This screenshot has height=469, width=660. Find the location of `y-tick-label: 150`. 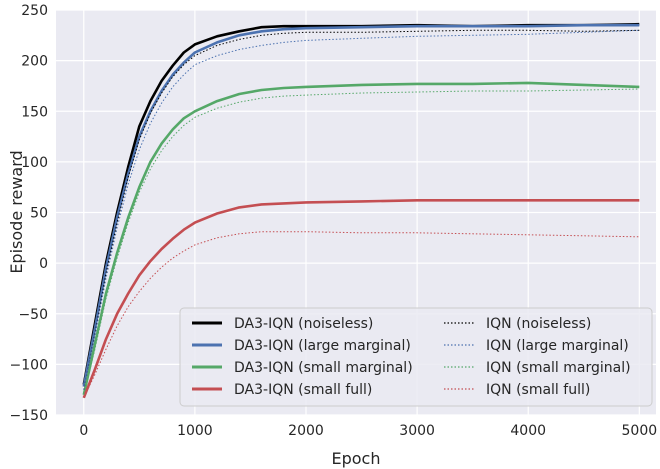

y-tick-label: 150 is located at coordinates (34, 112).